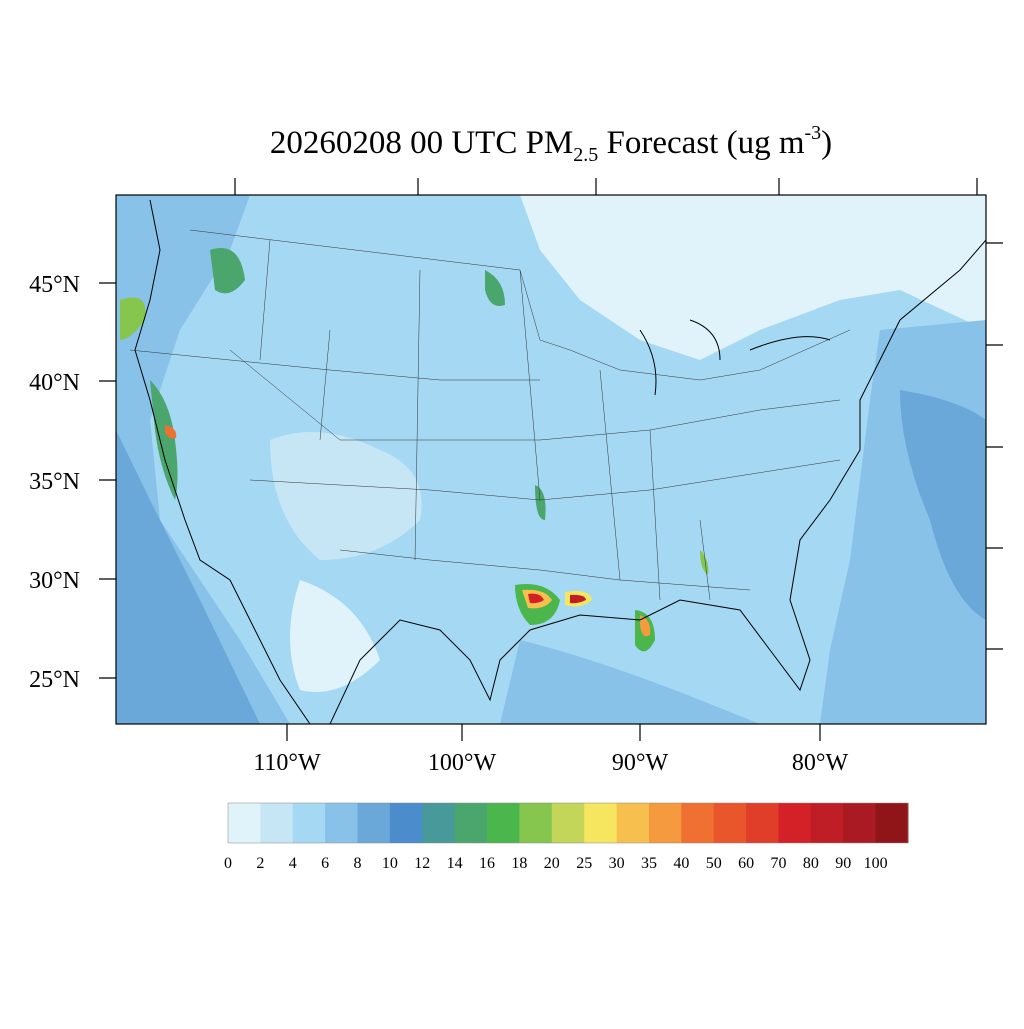 This screenshot has width=1024, height=1029. I want to click on lat-label: 25°N, so click(54, 680).